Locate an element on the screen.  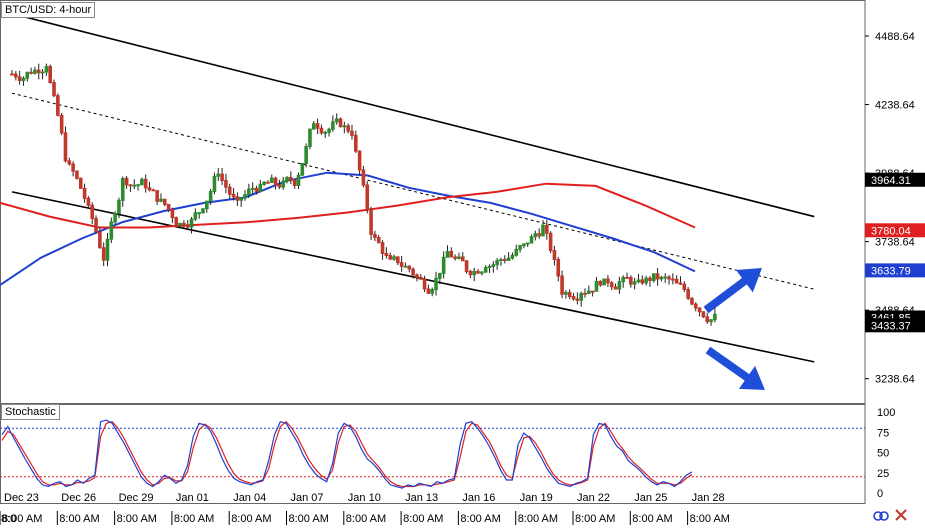
price-label-support: 3433.37 is located at coordinates (891, 326).